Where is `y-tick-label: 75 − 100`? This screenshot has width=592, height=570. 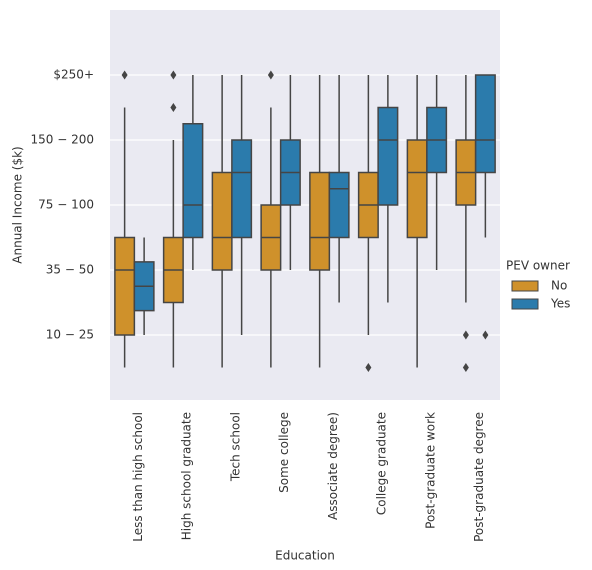
y-tick-label: 75 − 100 is located at coordinates (66, 205).